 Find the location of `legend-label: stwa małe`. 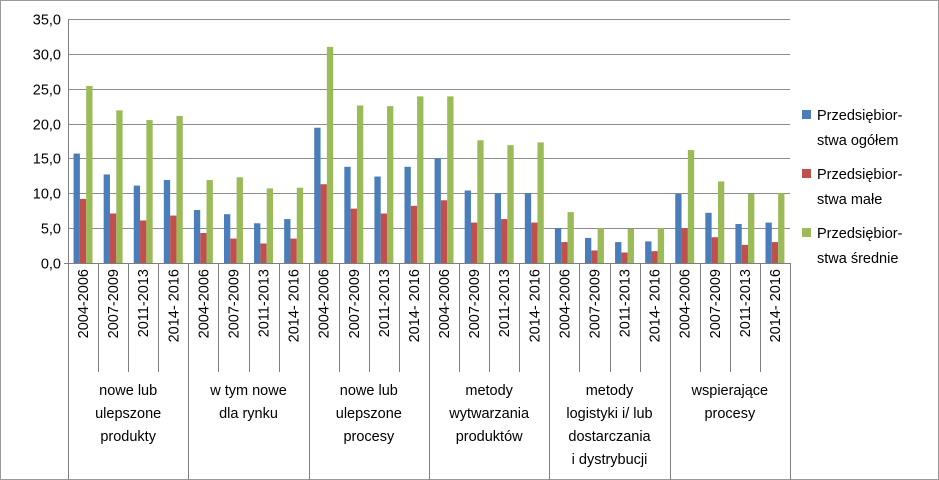

legend-label: stwa małe is located at coordinates (849, 200).